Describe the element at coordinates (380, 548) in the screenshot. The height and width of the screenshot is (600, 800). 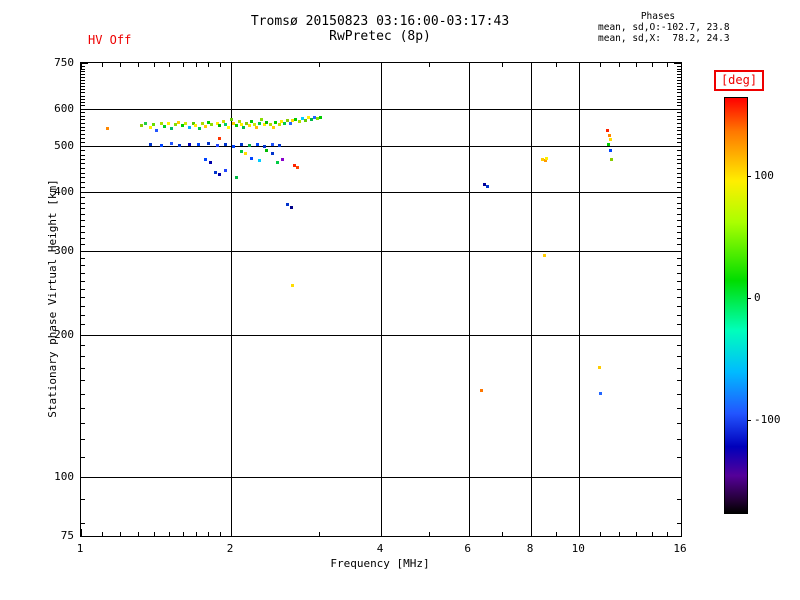
I see `x-tick-label: 4` at that location.